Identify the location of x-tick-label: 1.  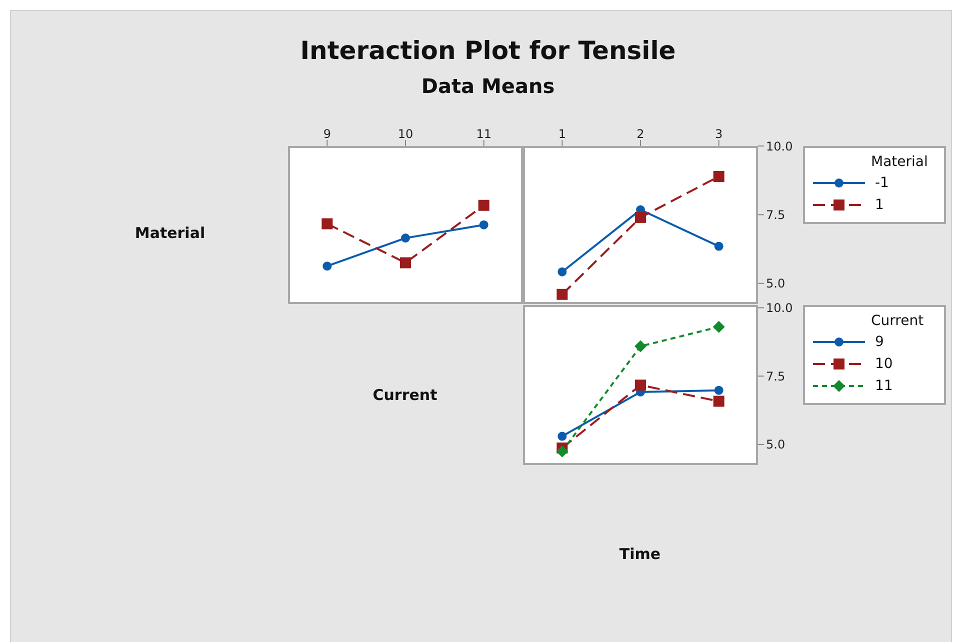
(562, 134).